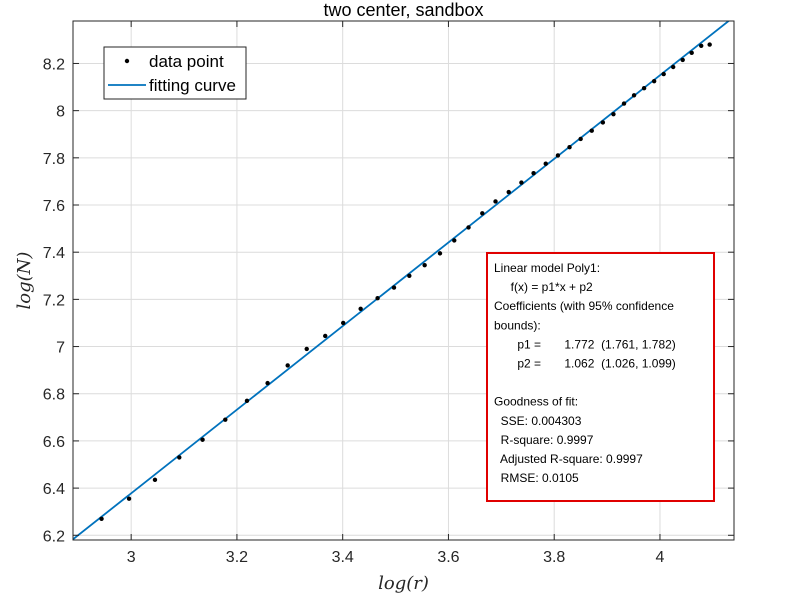 Image resolution: width=797 pixels, height=598 pixels. What do you see at coordinates (536, 402) in the screenshot?
I see `fit-results-line: Goodness of fit:` at bounding box center [536, 402].